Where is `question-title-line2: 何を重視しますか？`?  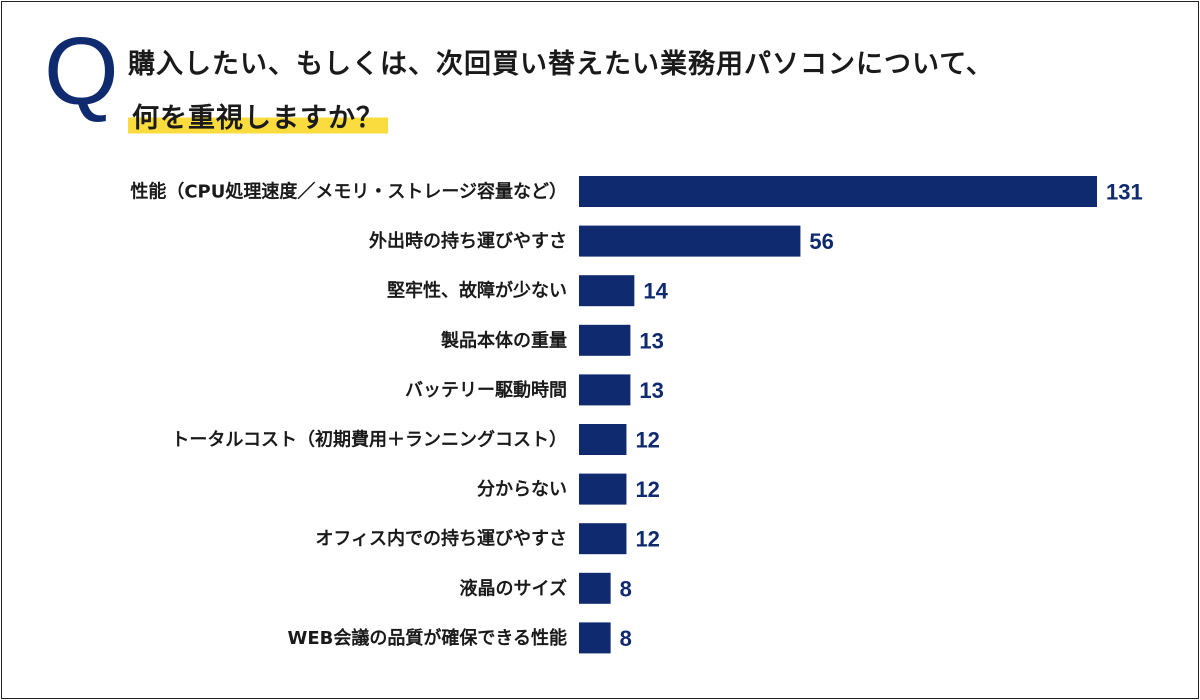 question-title-line2: 何を重視しますか？ is located at coordinates (258, 115).